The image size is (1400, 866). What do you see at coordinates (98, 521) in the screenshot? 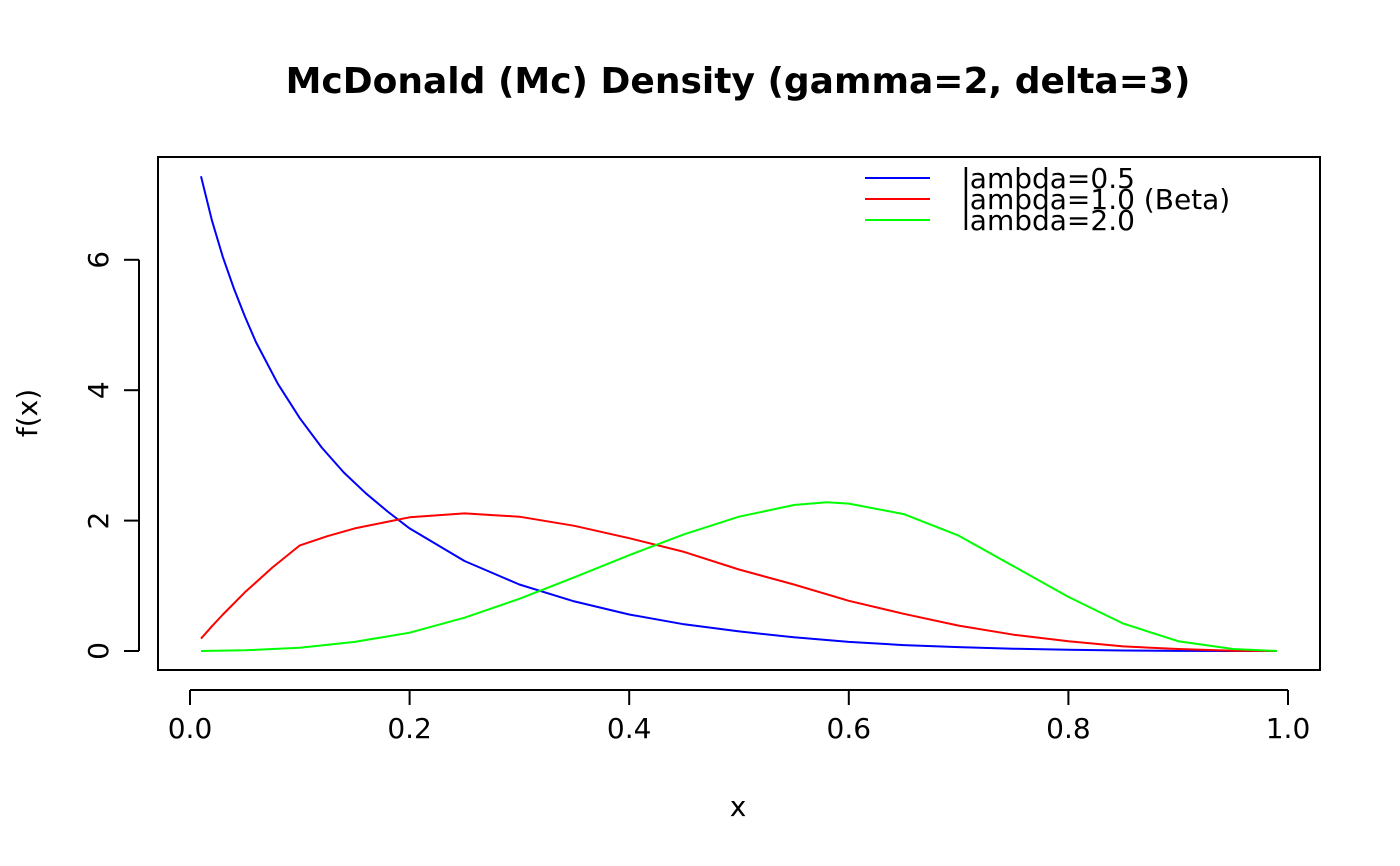
I see `y-tick-label: 2` at bounding box center [98, 521].